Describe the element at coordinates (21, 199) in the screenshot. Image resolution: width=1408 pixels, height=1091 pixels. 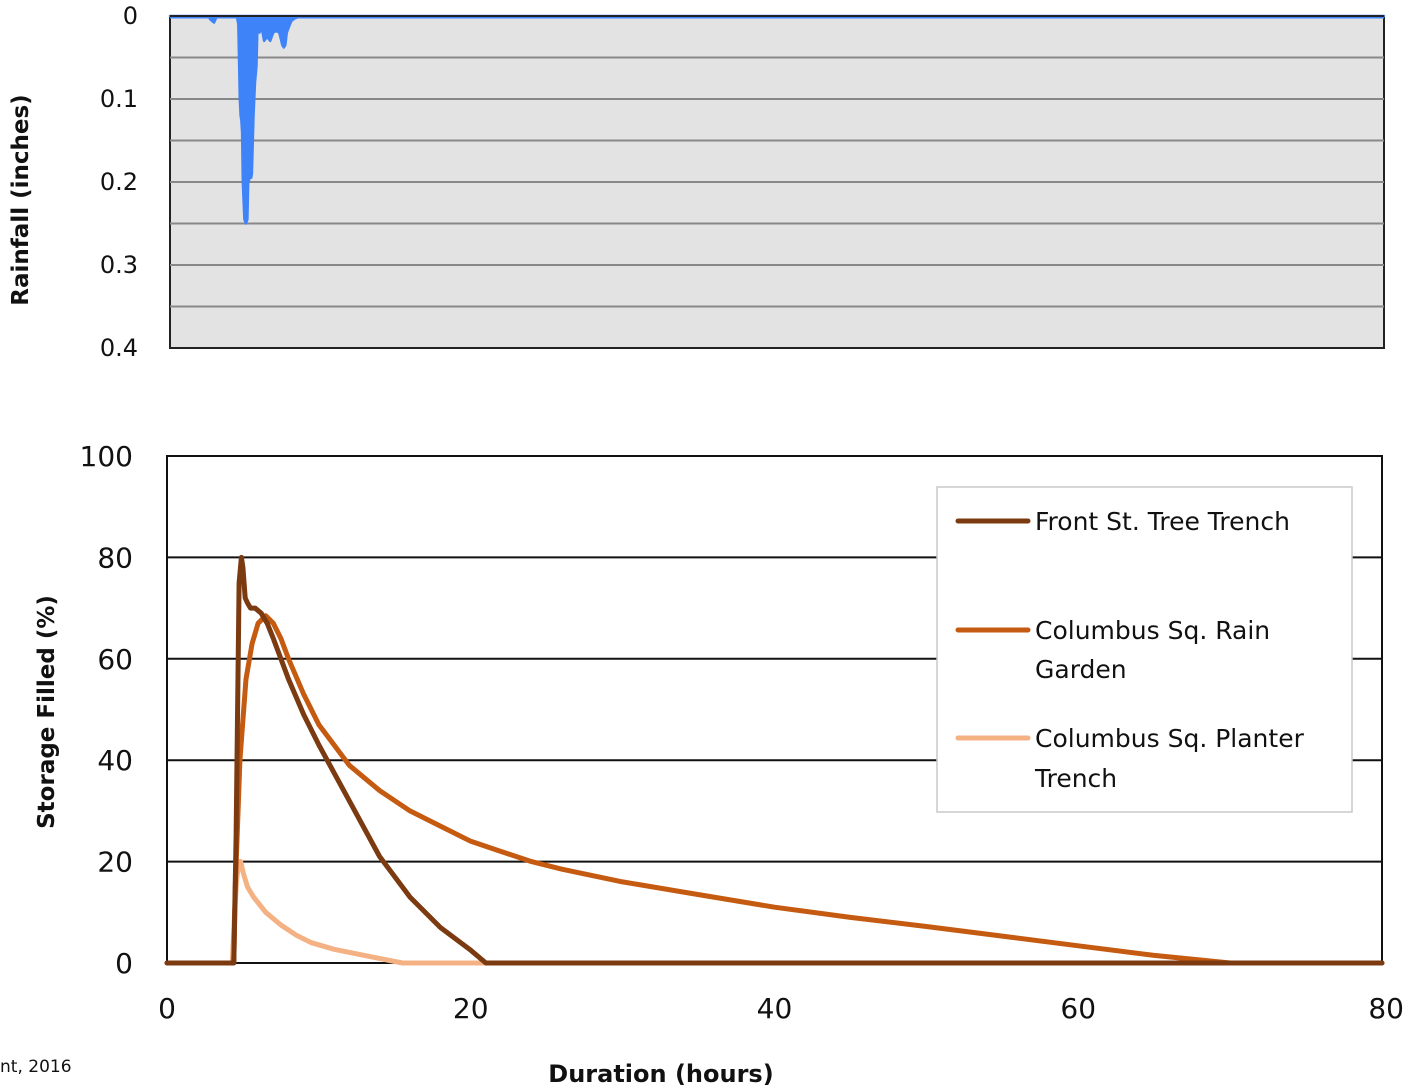
I see `rainfall-y-axis-title: Rainfall (inches)` at that location.